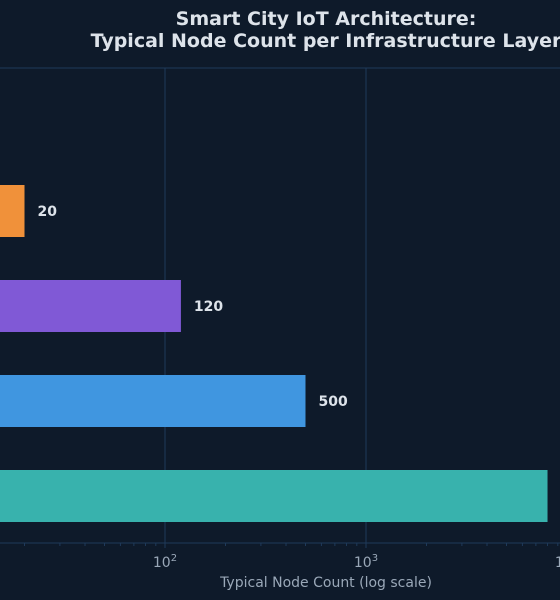 This screenshot has height=600, width=560. Describe the element at coordinates (292, 557) in the screenshot. I see `x-ticks: 102103104` at that location.